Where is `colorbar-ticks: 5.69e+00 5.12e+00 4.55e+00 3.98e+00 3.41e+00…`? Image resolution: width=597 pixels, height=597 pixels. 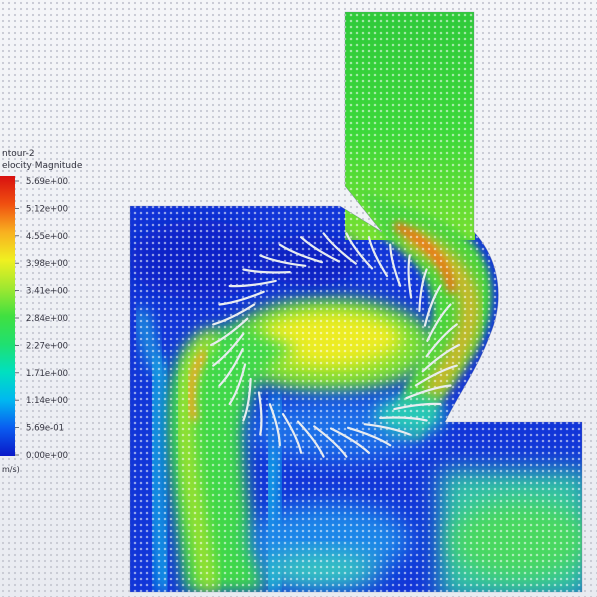
colorbar-ticks: 5.69e+00 5.12e+00 4.55e+00 3.98e+00 3.41e+00… is located at coordinates (41, 319).